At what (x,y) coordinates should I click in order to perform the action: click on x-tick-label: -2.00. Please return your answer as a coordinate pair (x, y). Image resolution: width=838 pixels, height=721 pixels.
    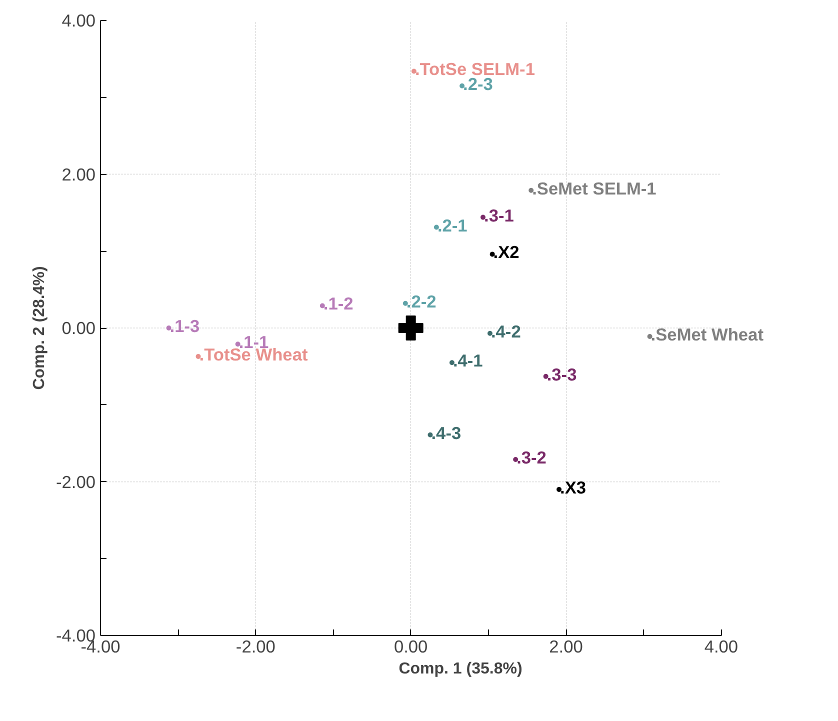
    Looking at the image, I should click on (256, 646).